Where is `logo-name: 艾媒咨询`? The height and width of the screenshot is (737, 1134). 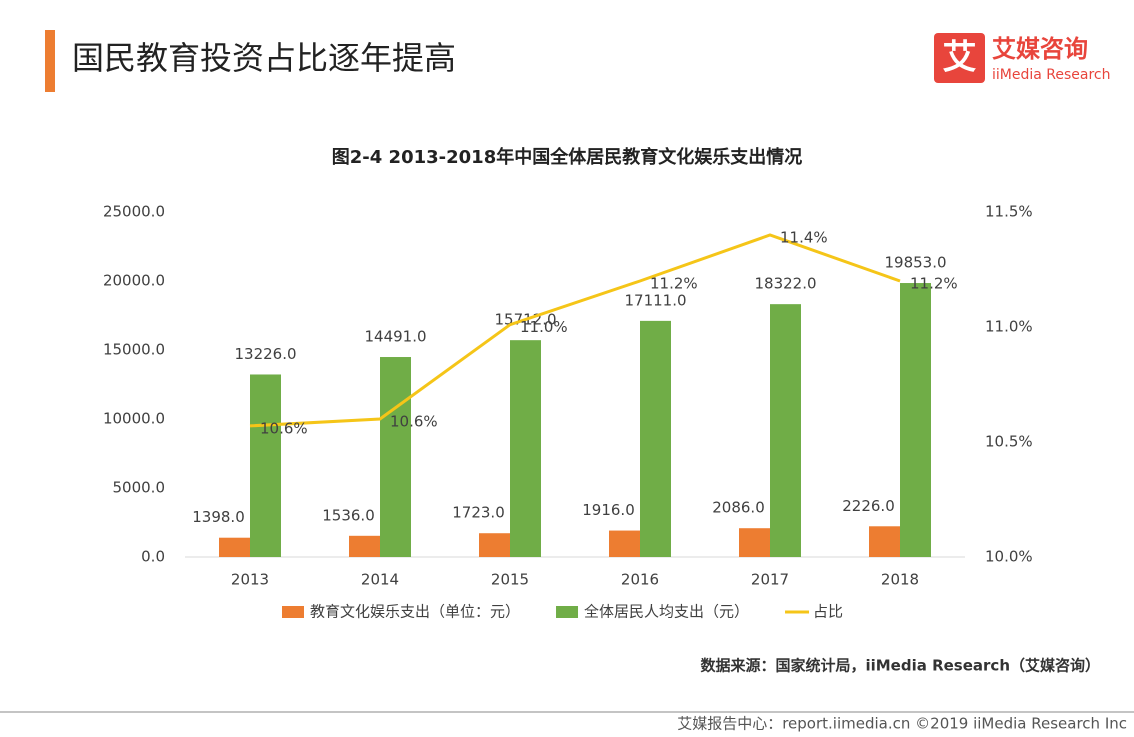
logo-name: 艾媒咨询 is located at coordinates (1040, 49).